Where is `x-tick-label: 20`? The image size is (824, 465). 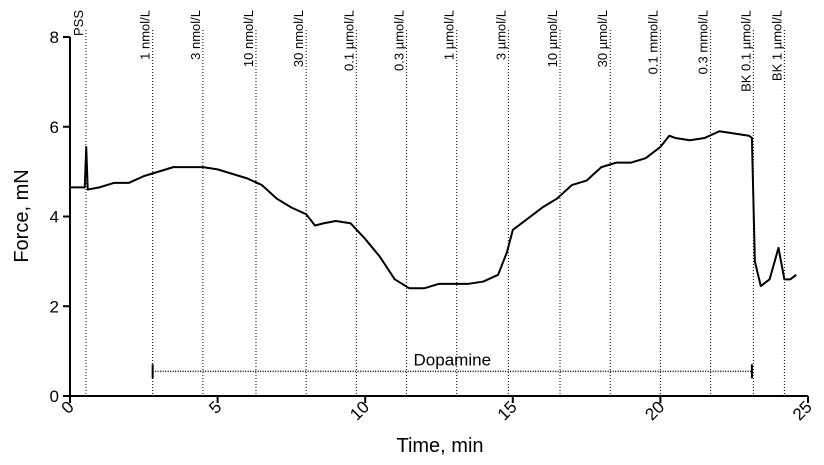
x-tick-label: 20 is located at coordinates (654, 410).